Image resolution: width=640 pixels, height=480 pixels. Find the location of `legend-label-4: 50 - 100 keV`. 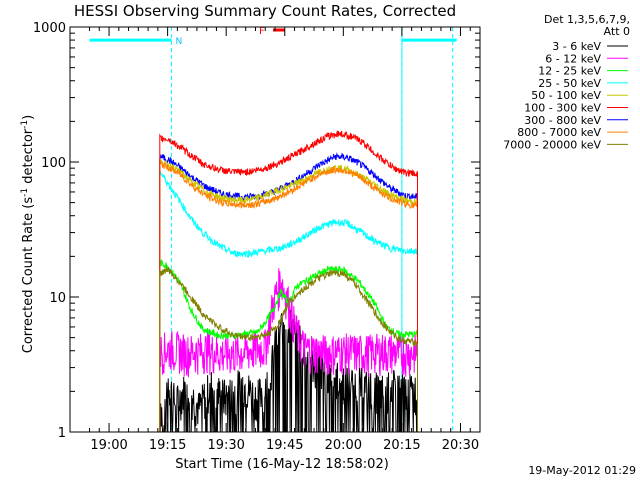

legend-label-4: 50 - 100 keV is located at coordinates (566, 95).